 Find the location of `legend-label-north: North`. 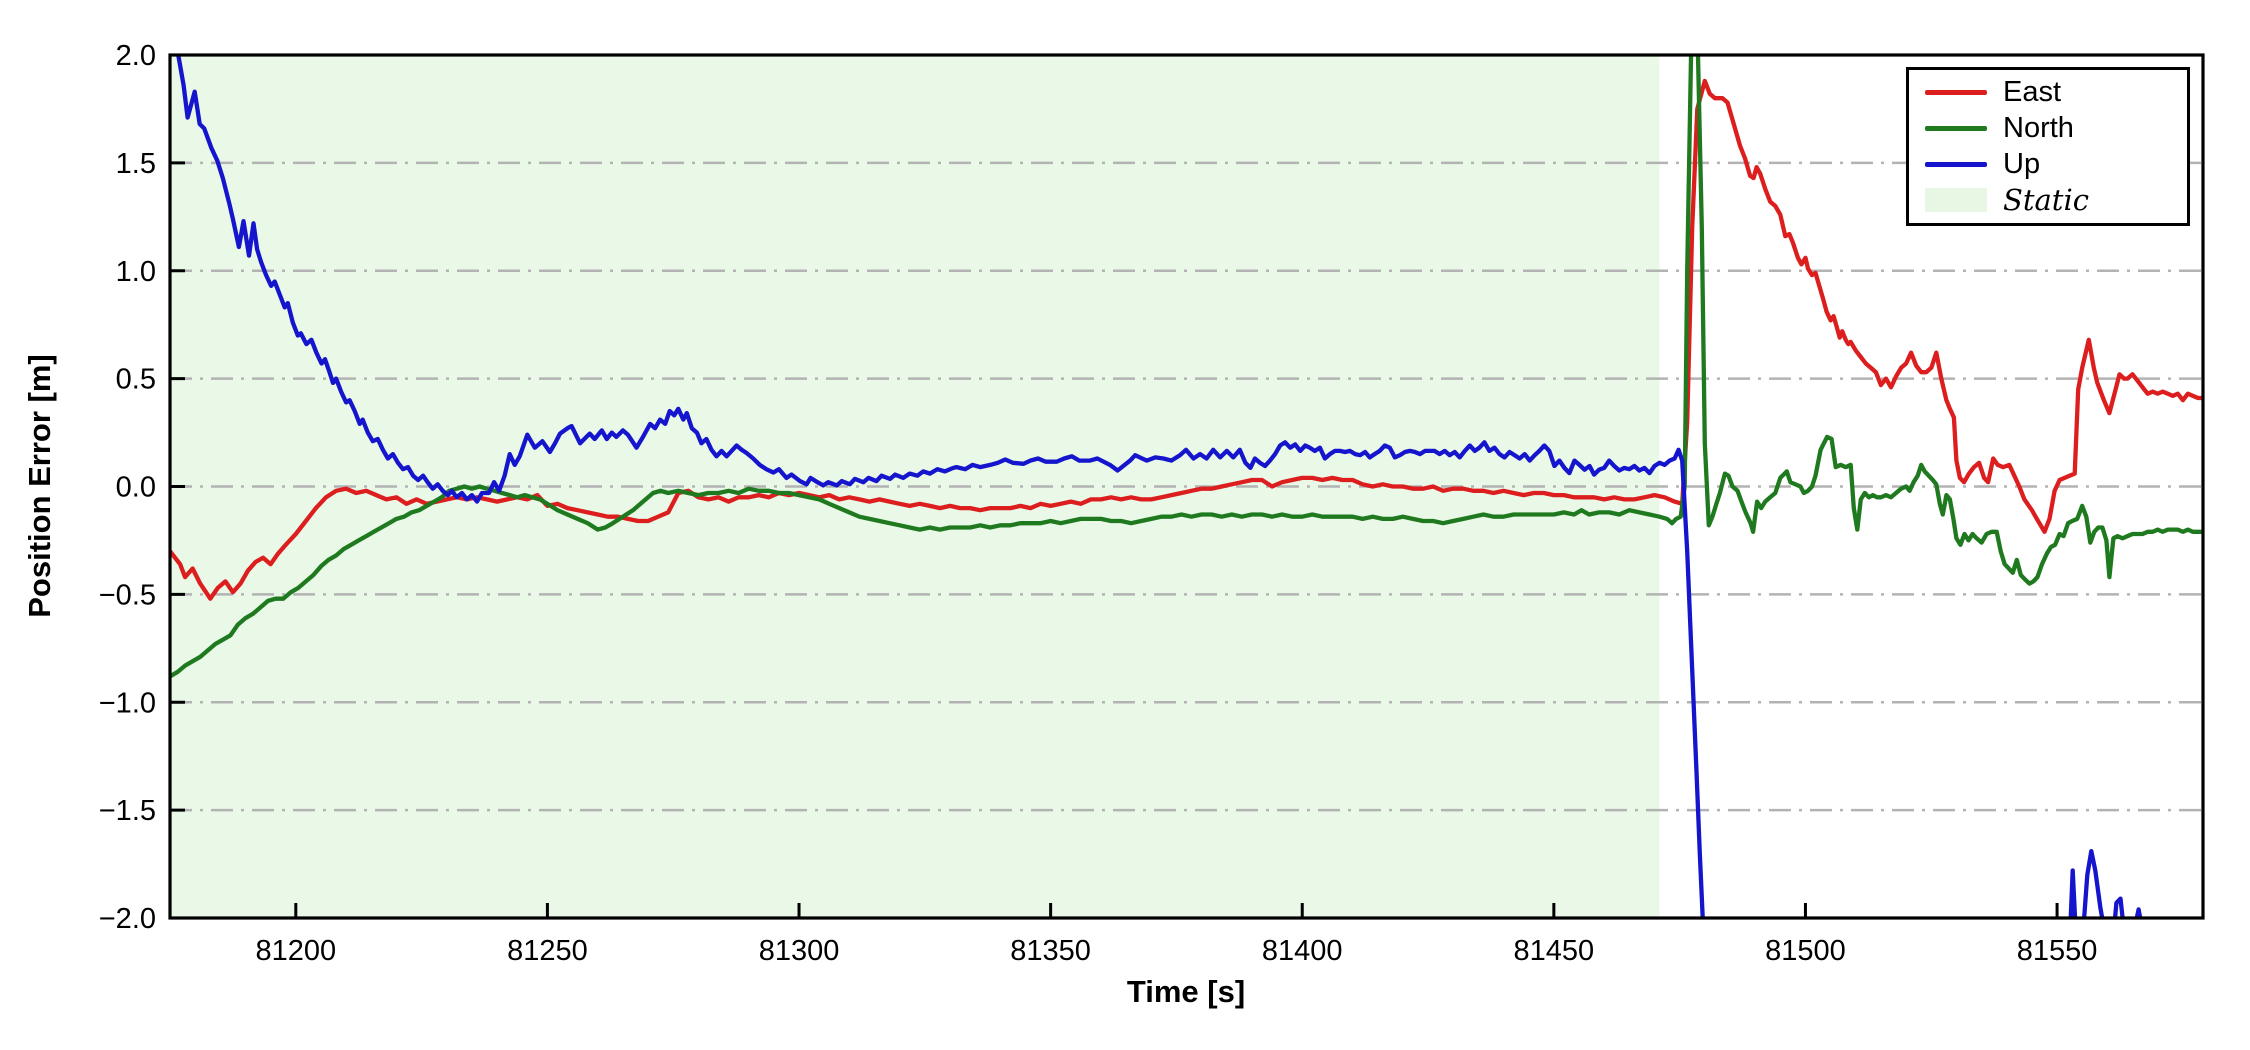

legend-label-north: North is located at coordinates (2038, 128).